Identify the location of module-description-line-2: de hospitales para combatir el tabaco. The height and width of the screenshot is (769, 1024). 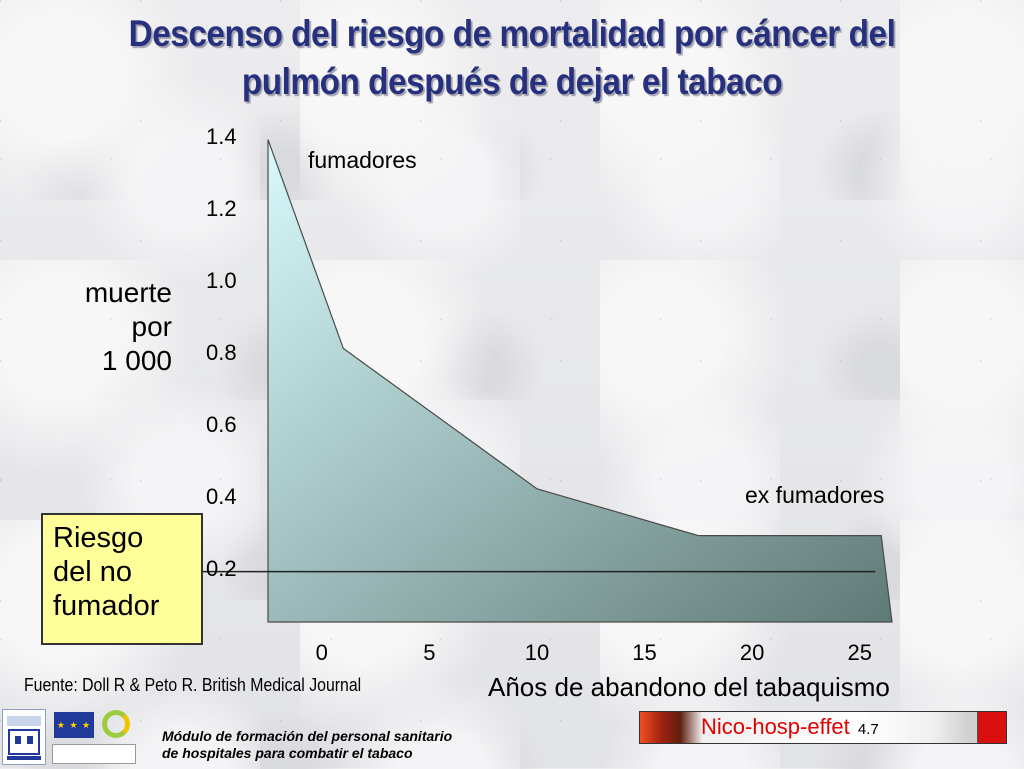
(307, 753).